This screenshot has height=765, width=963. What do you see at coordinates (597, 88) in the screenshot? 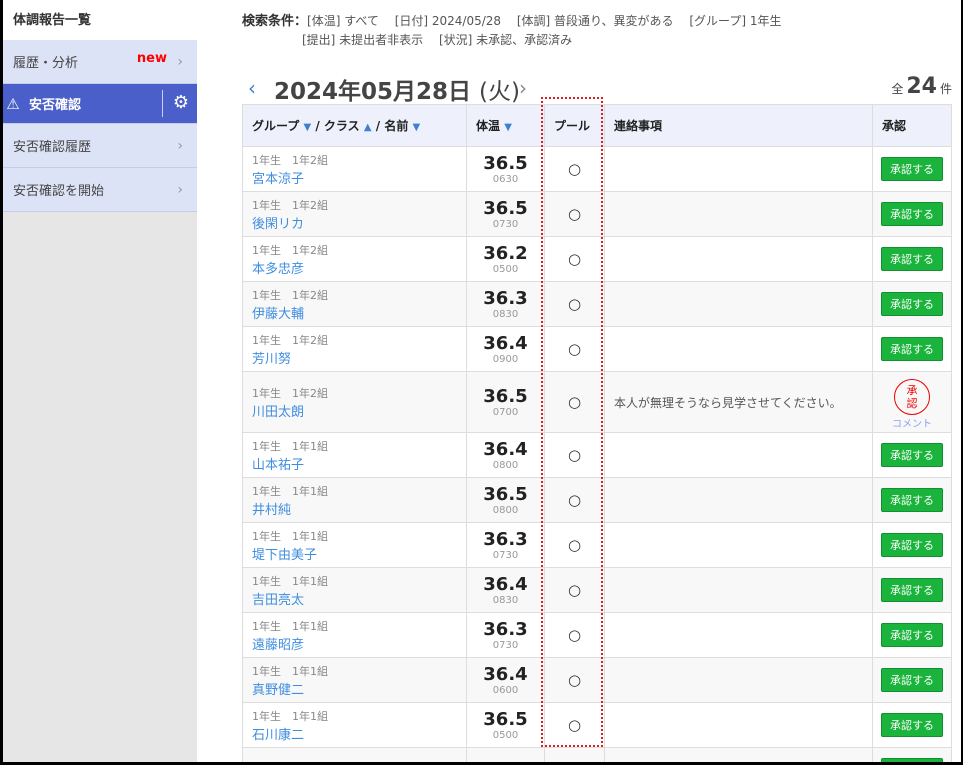
I see `date-navigation: ‹ 2024年05月28日 (火) › 全 24 件` at bounding box center [597, 88].